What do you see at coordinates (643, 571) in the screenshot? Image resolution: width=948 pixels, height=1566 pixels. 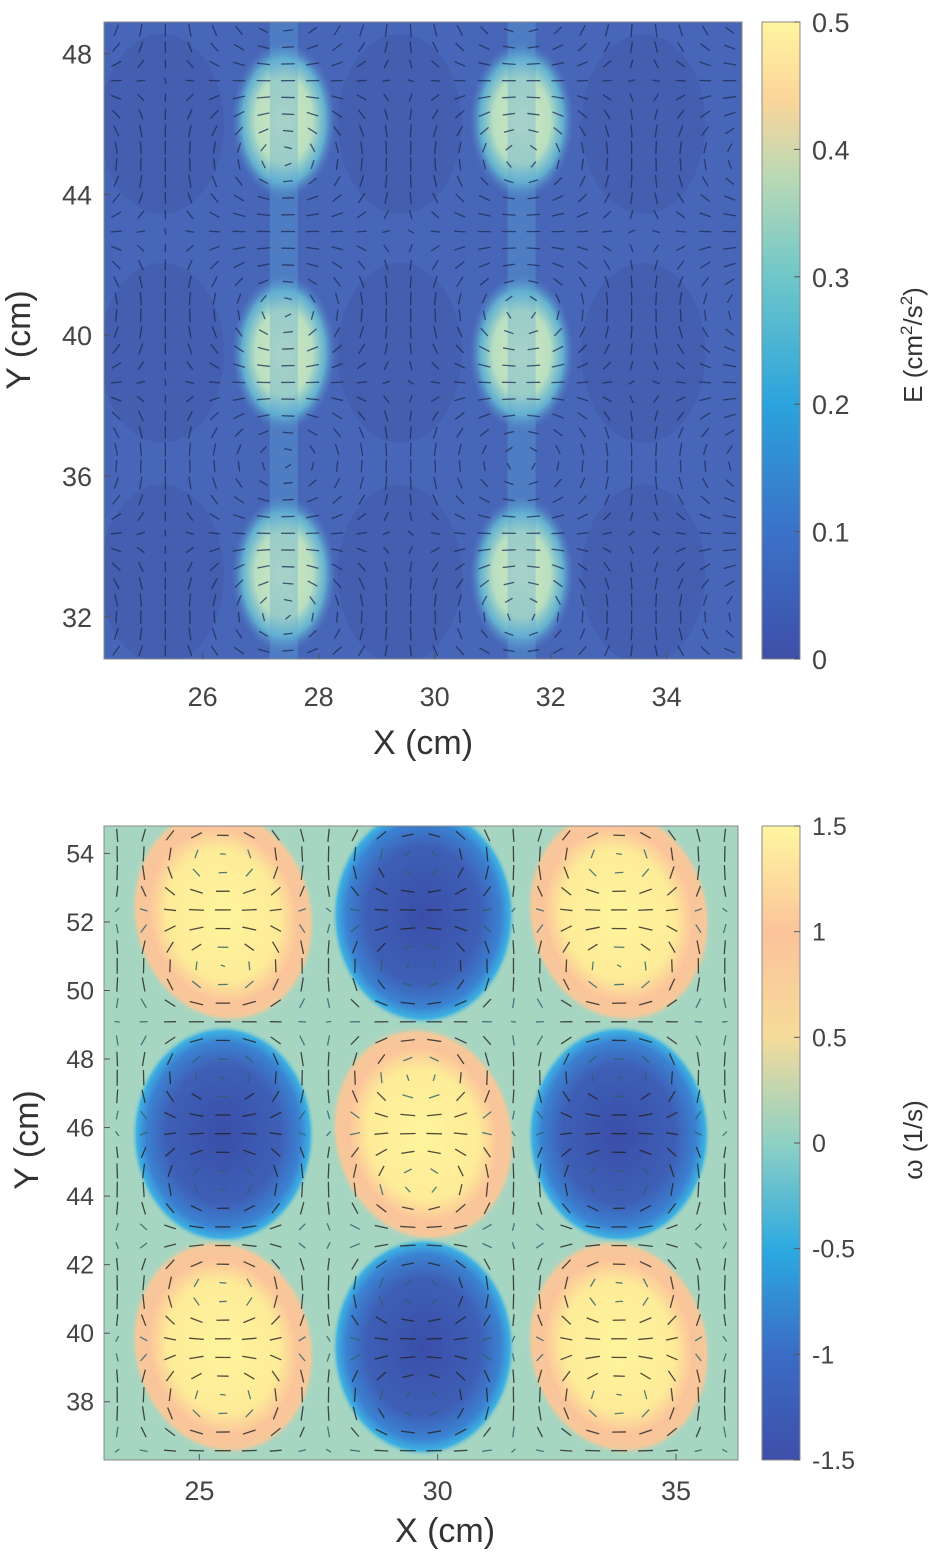 I see `energy-low-cell` at bounding box center [643, 571].